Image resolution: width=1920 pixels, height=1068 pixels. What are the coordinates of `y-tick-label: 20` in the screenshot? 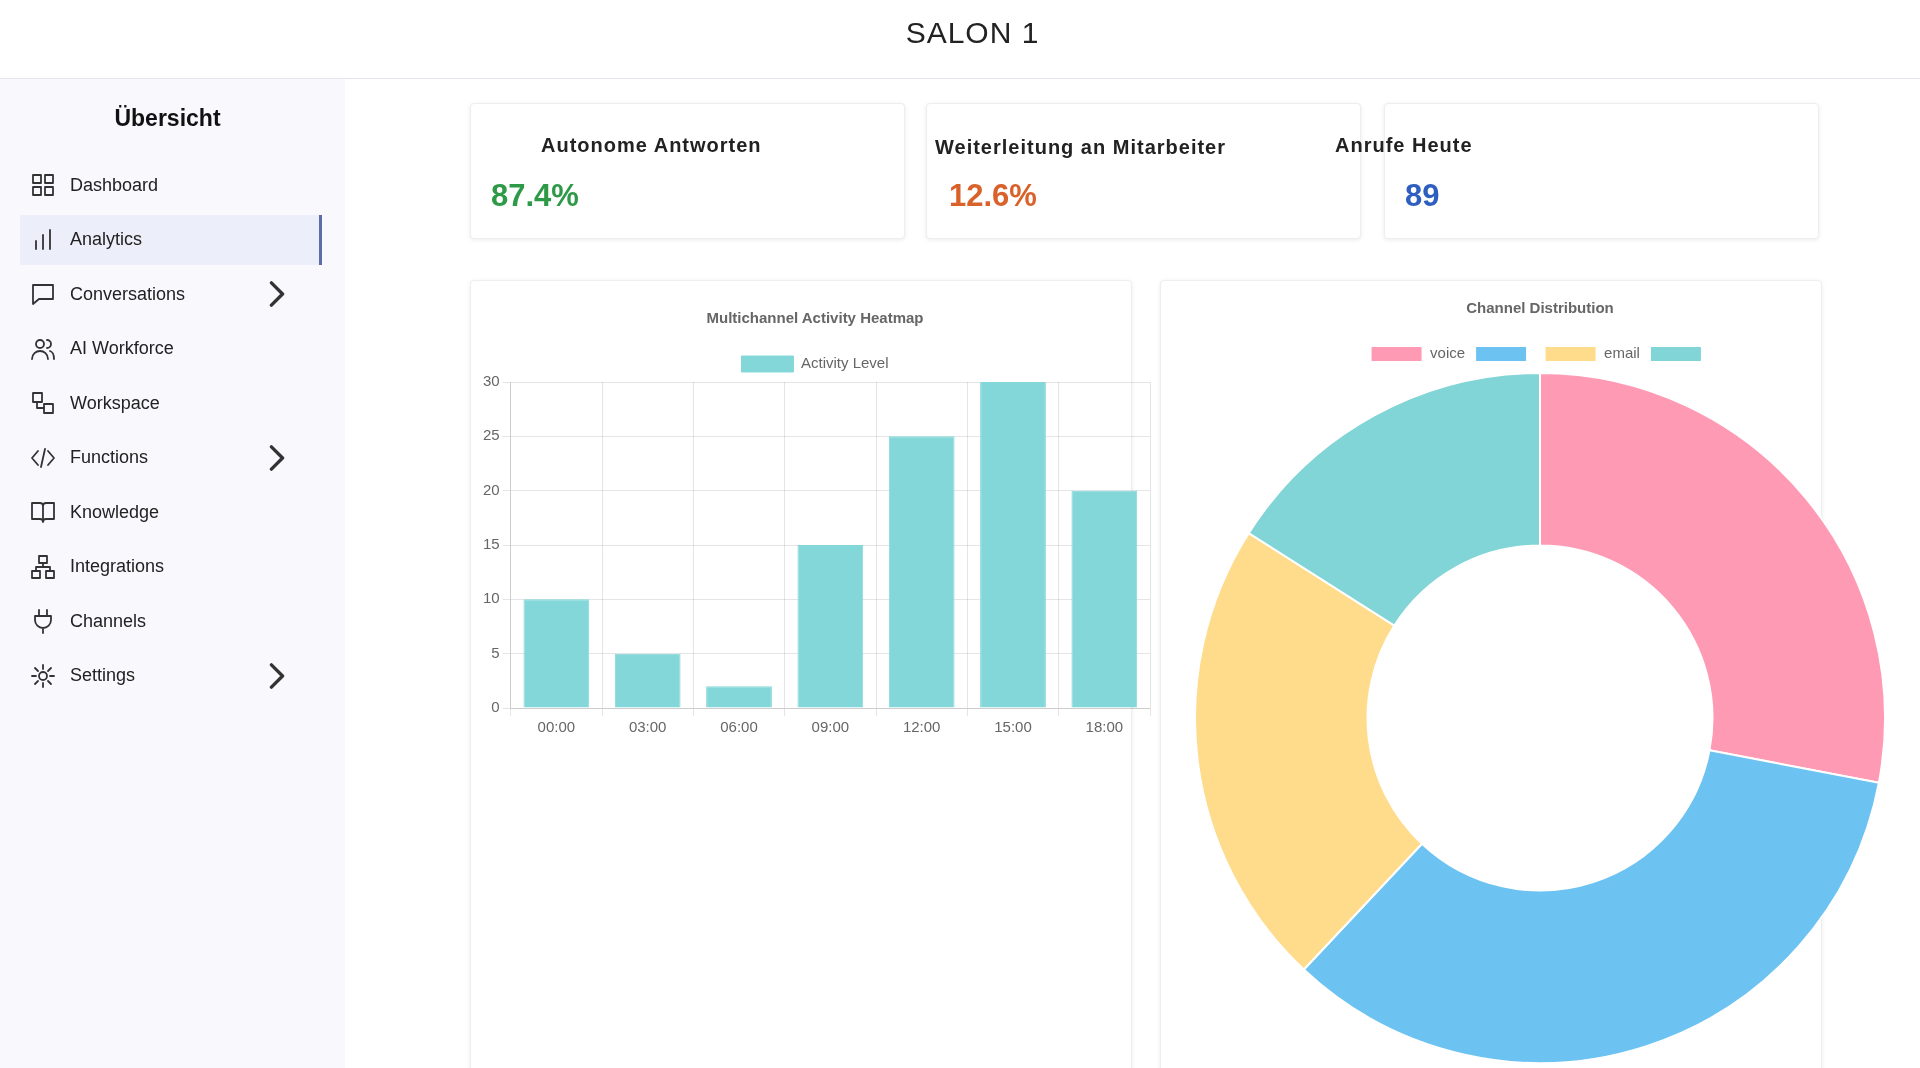 It's located at (491, 489).